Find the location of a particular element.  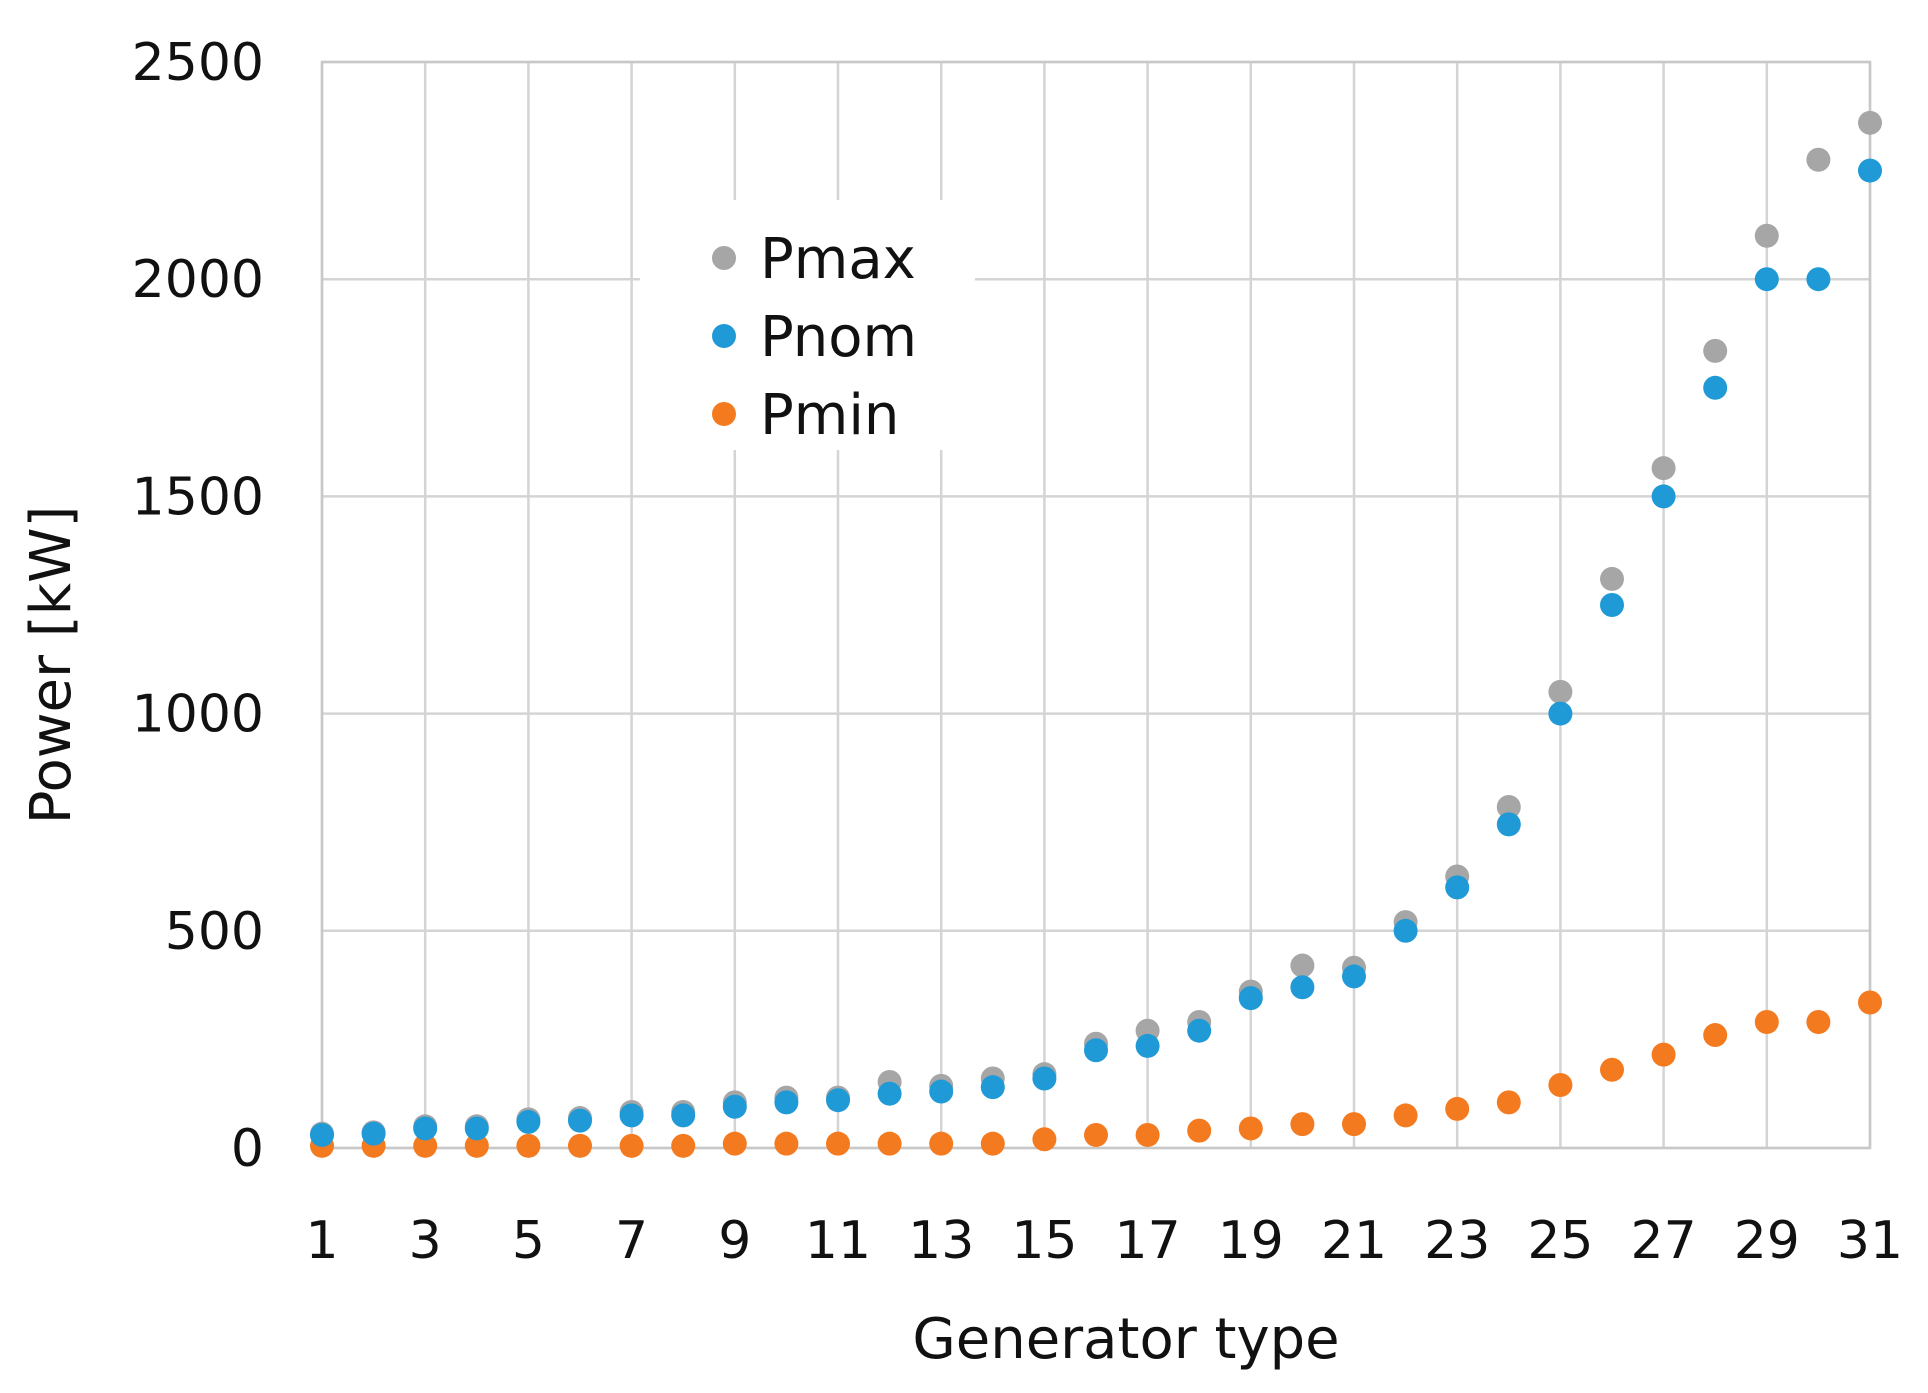

y-tick-label: 0 is located at coordinates (247, 1149).